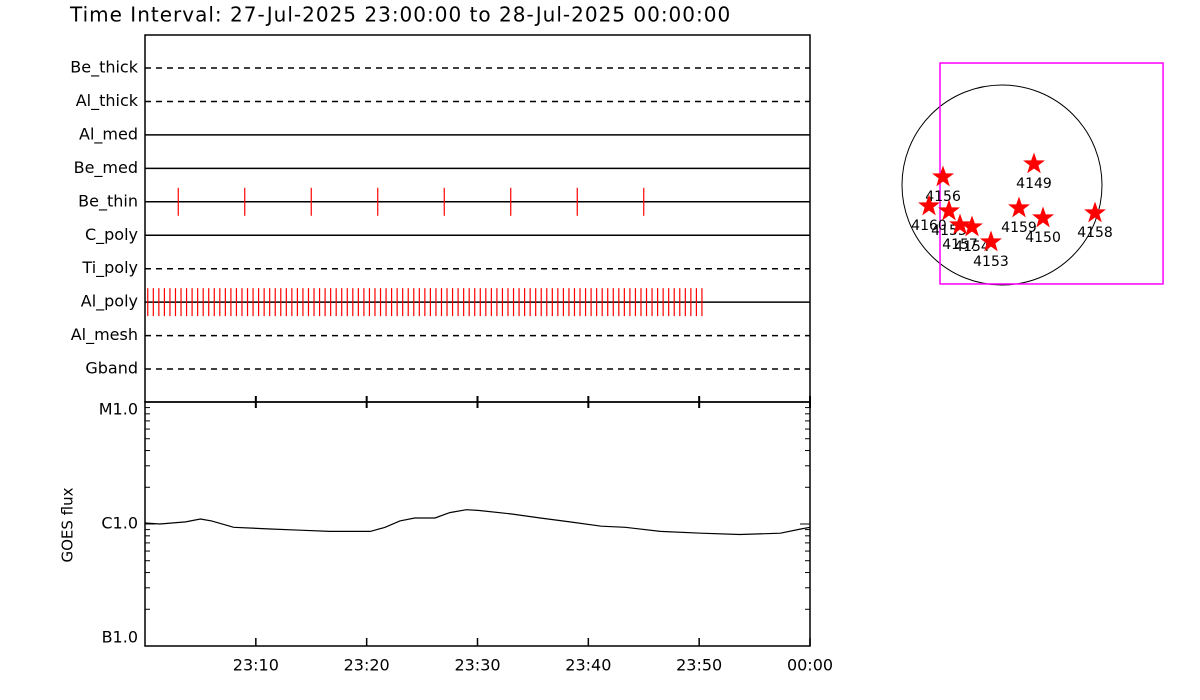 The image size is (1200, 700). I want to click on active-region-label: 4160, so click(929, 226).